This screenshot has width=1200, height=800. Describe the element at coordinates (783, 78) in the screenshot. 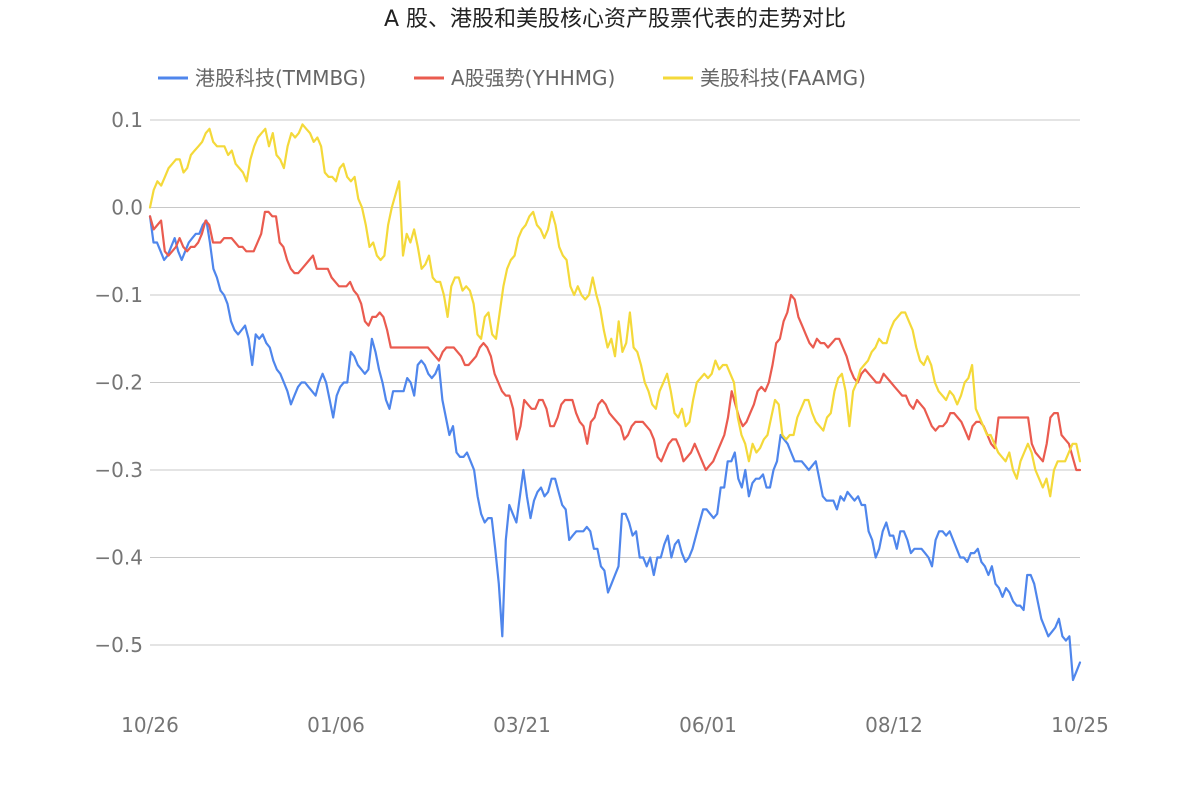

I see `legend-label-us-tech: 美股科技(FAAMG)` at that location.